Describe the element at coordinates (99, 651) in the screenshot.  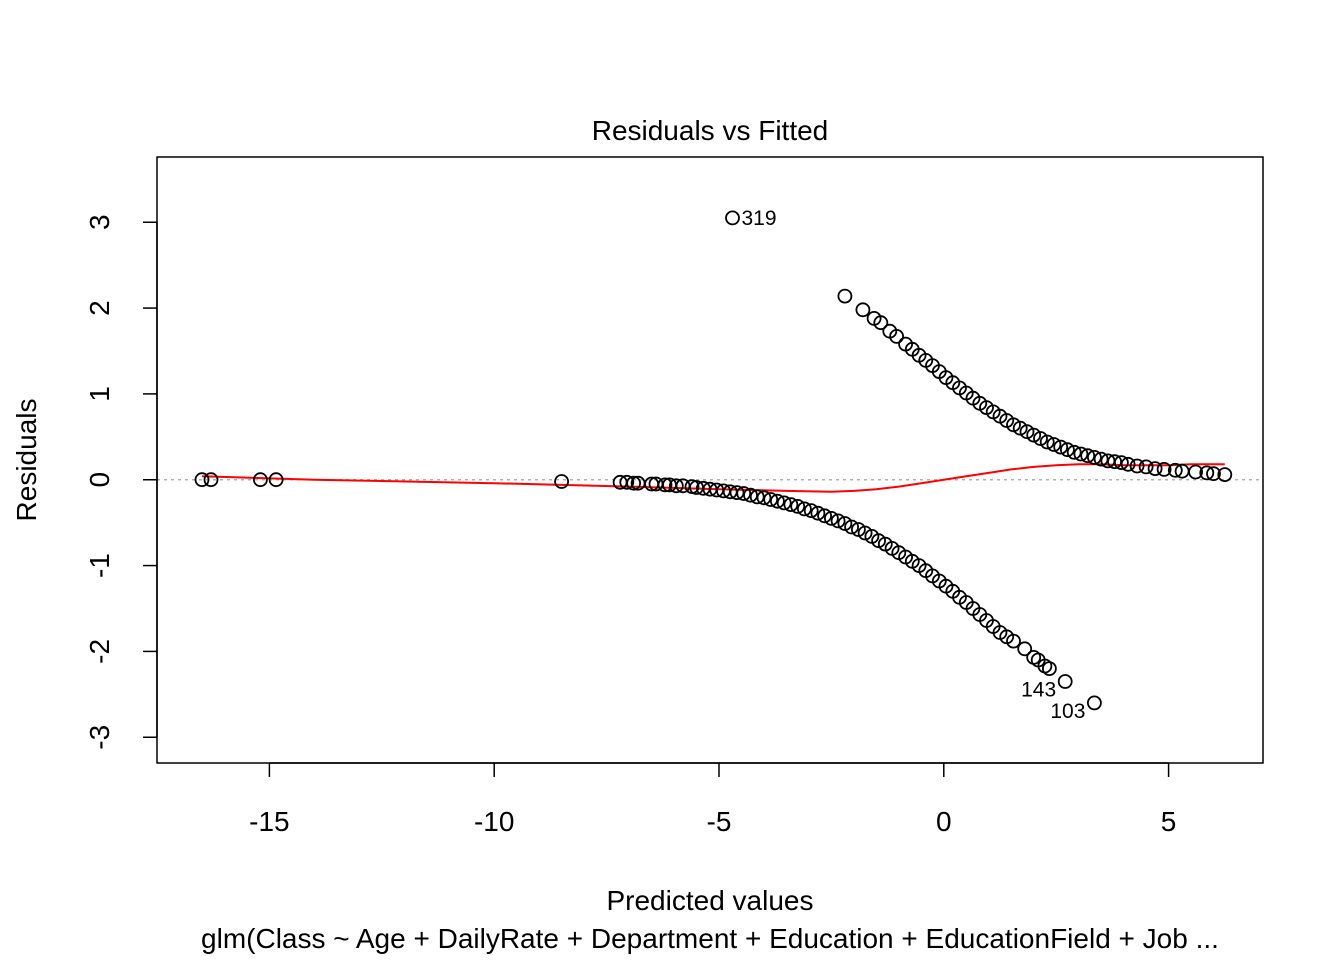
I see `y-tick-label: -2` at that location.